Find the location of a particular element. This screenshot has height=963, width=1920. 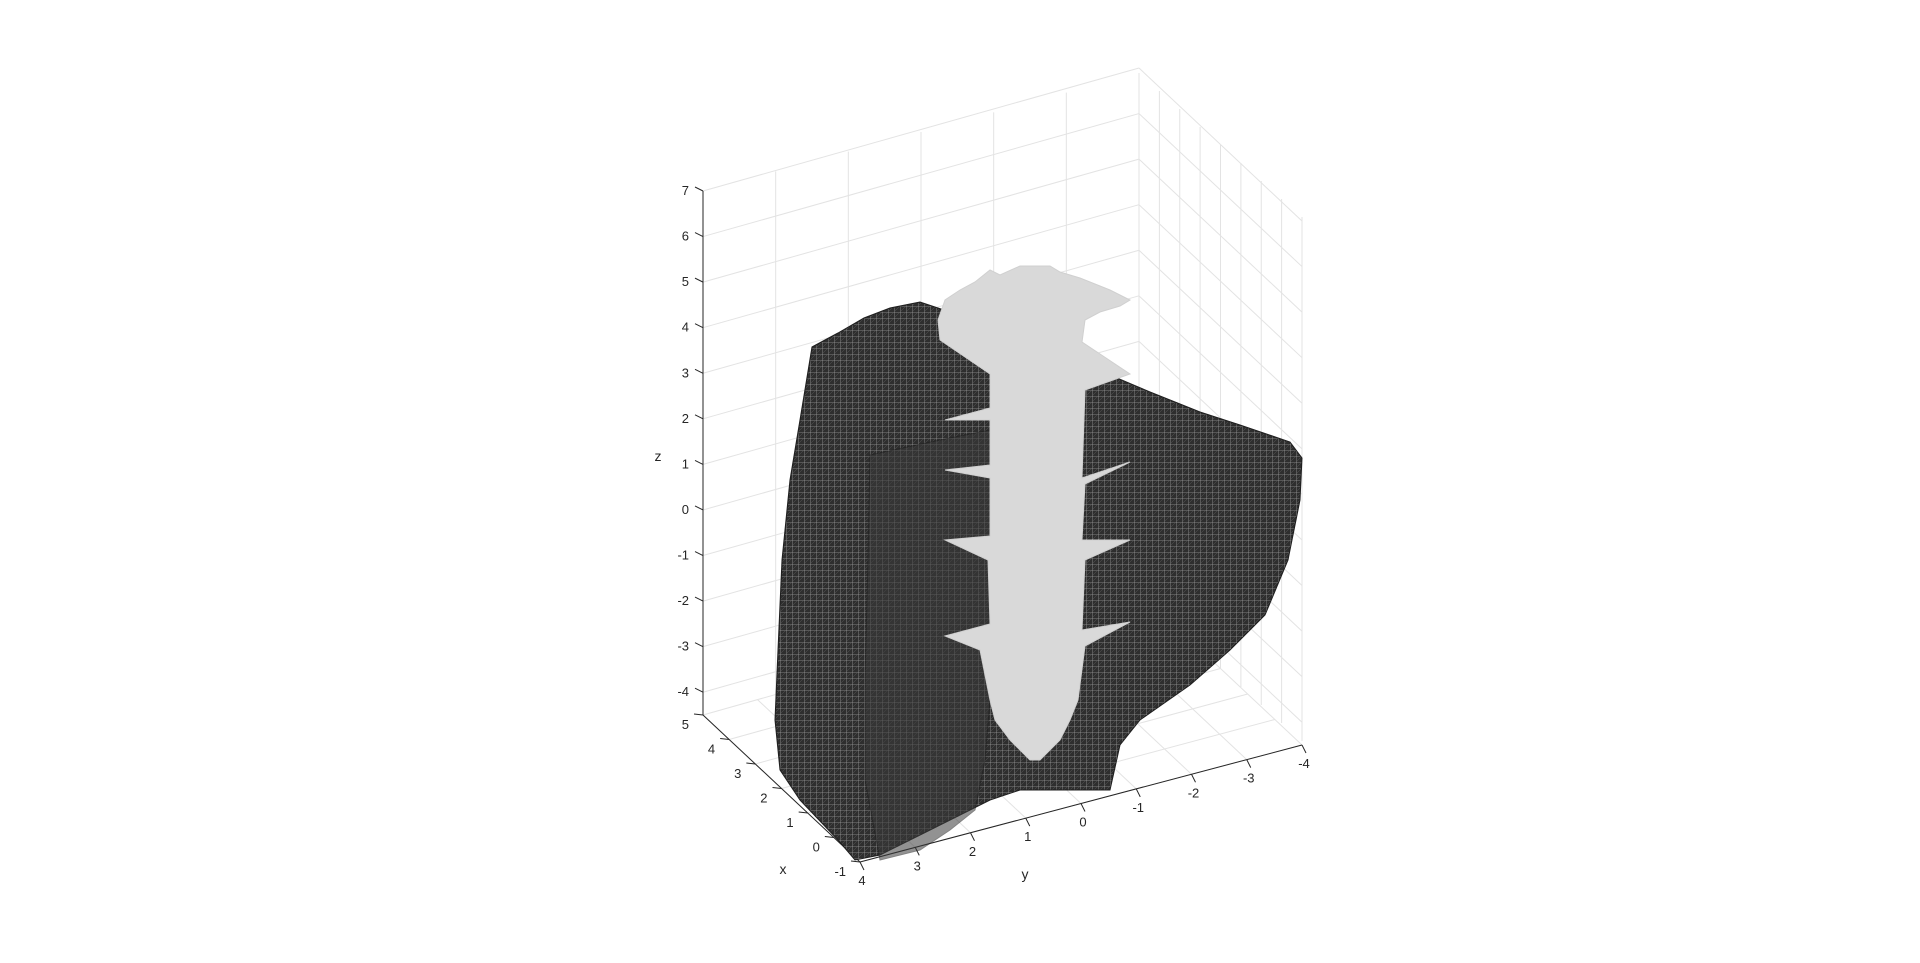

z-tick-label: 2 is located at coordinates (685, 418).